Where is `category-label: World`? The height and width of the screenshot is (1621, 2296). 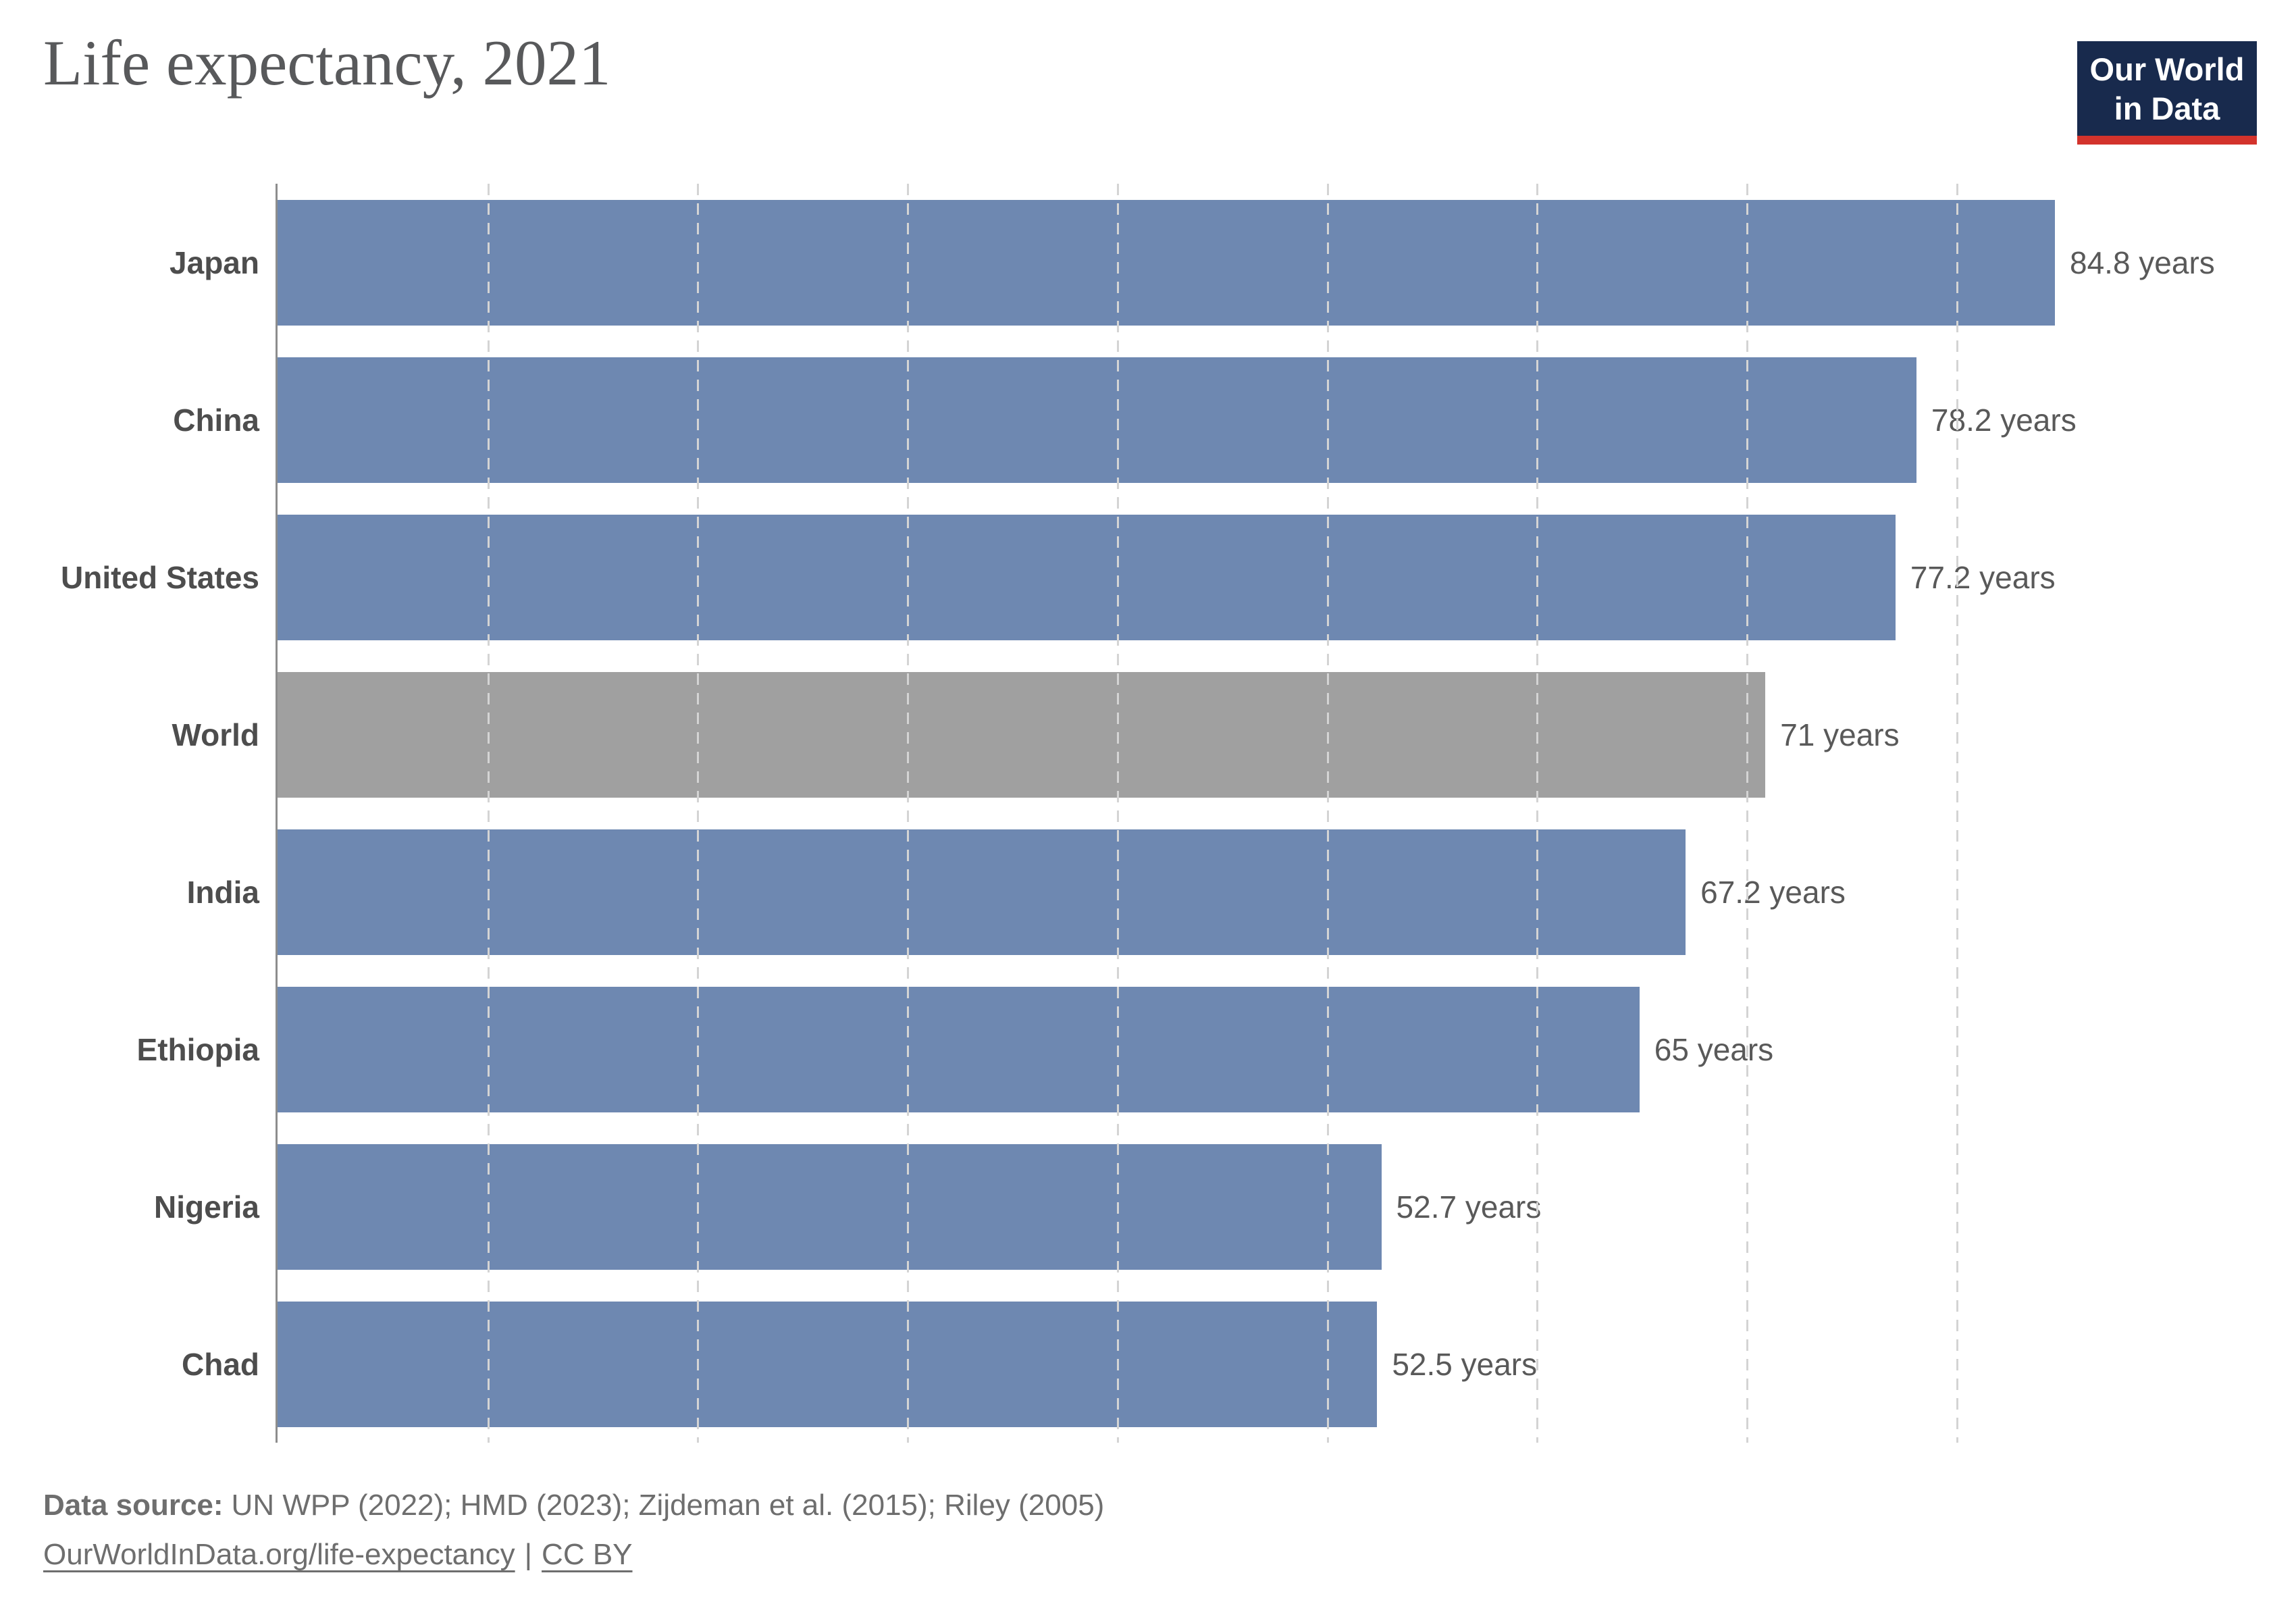 category-label: World is located at coordinates (215, 734).